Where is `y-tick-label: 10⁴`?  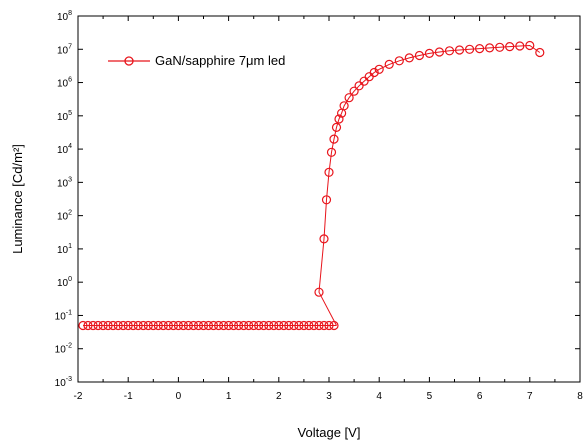
y-tick-label: 10⁴ is located at coordinates (64, 149).